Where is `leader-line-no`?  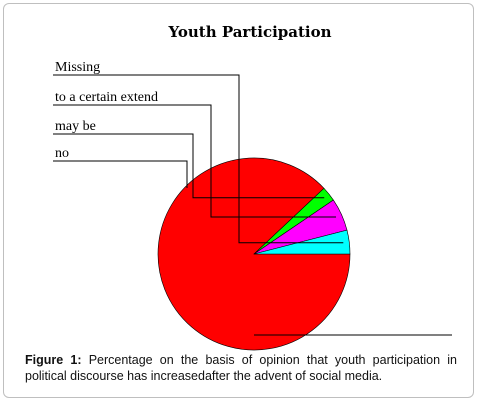
leader-line-no is located at coordinates (120, 174).